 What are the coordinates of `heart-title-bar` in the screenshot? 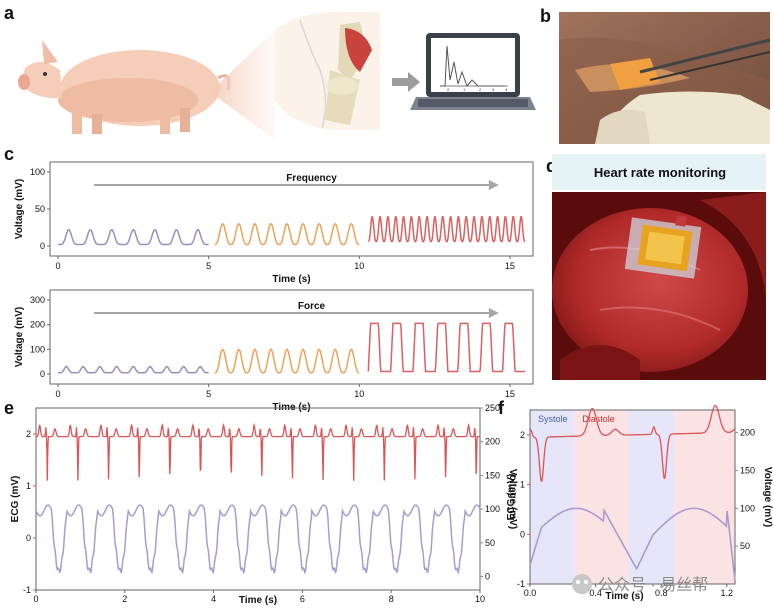 It's located at (659, 172).